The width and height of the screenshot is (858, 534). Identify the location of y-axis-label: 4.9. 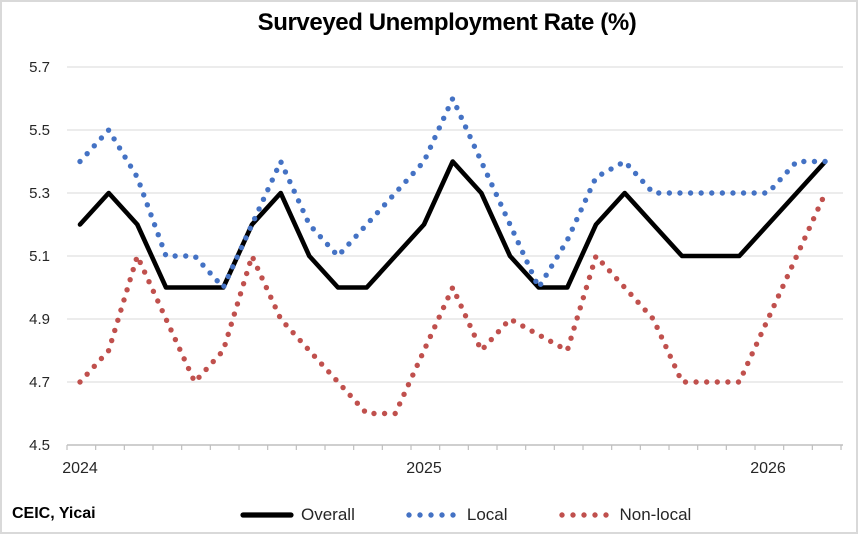
(39, 319).